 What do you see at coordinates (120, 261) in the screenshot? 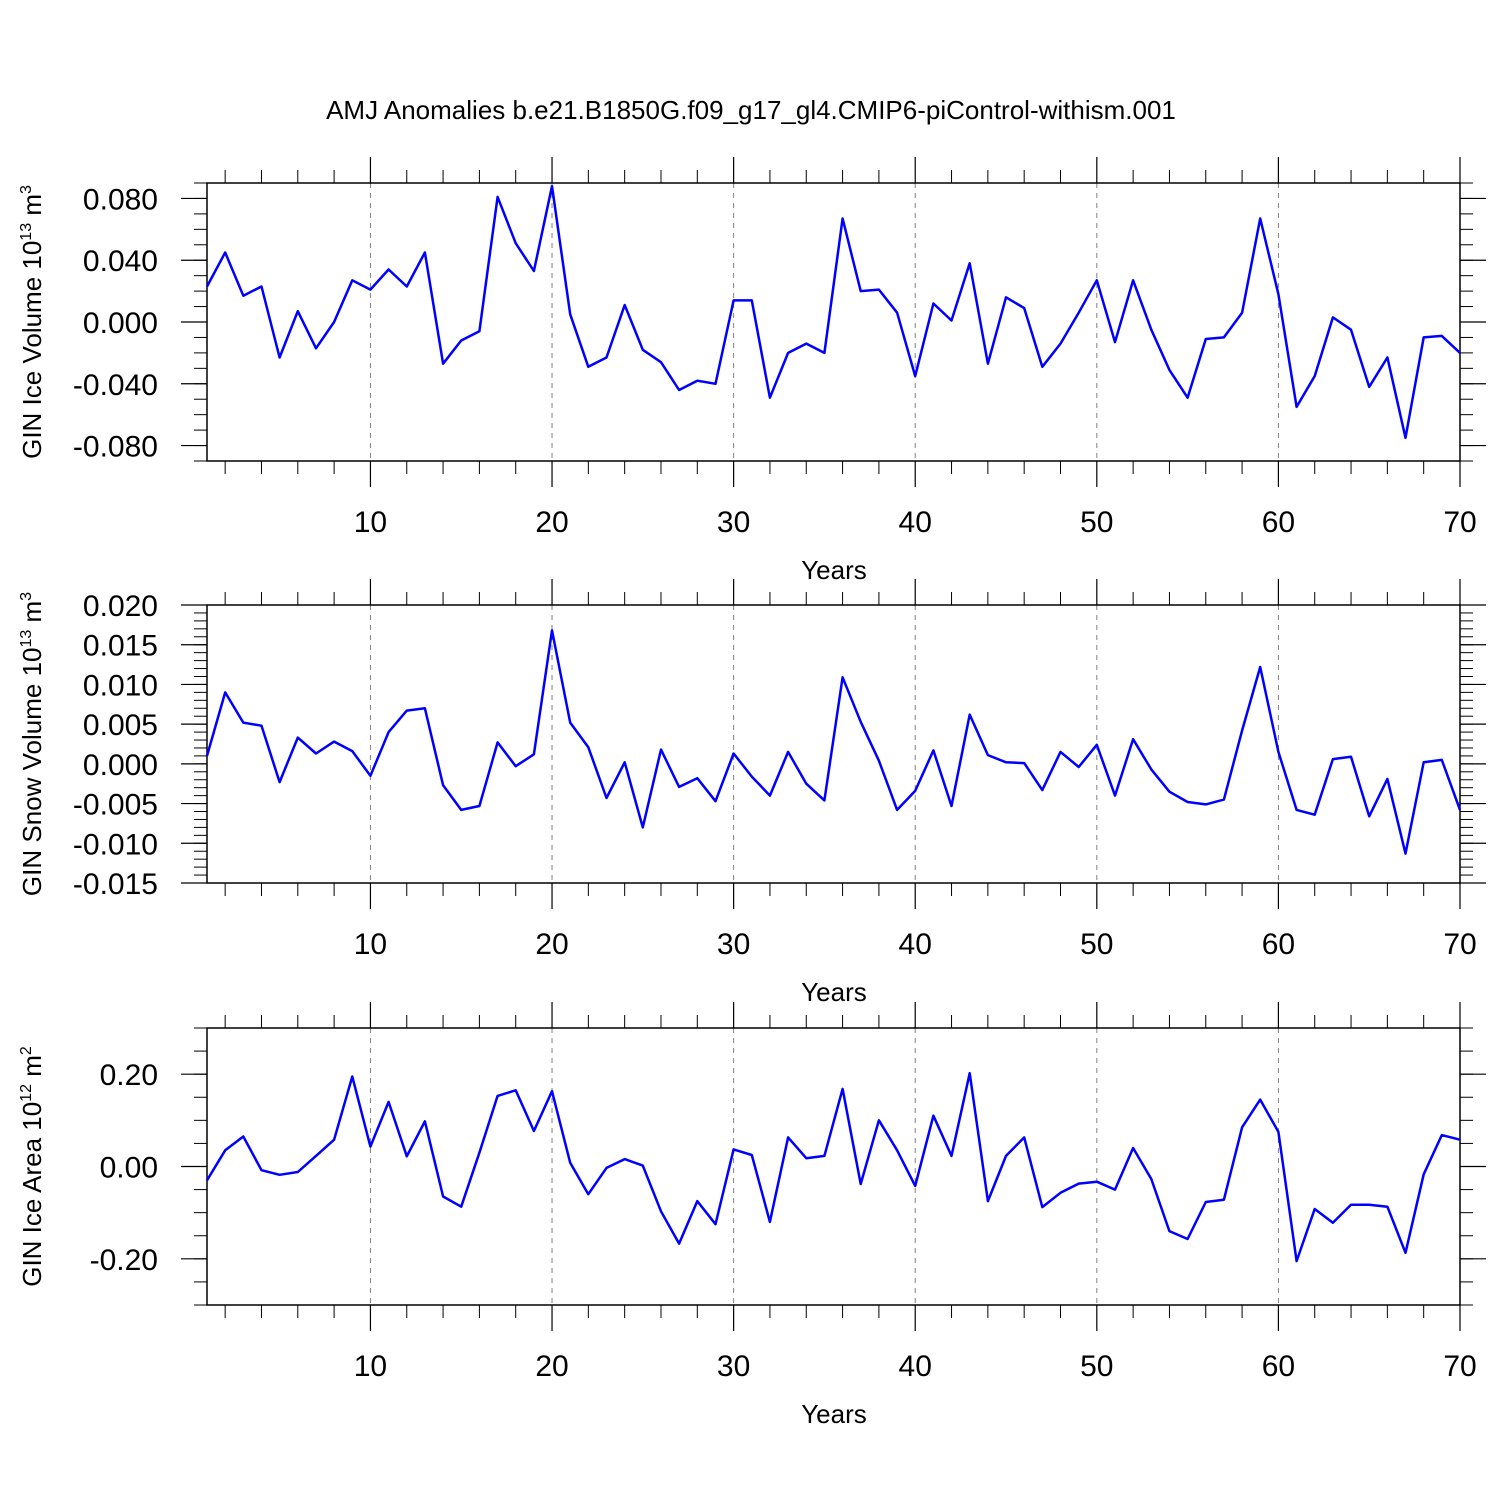
I see `y-tick-label: 0.040` at bounding box center [120, 261].